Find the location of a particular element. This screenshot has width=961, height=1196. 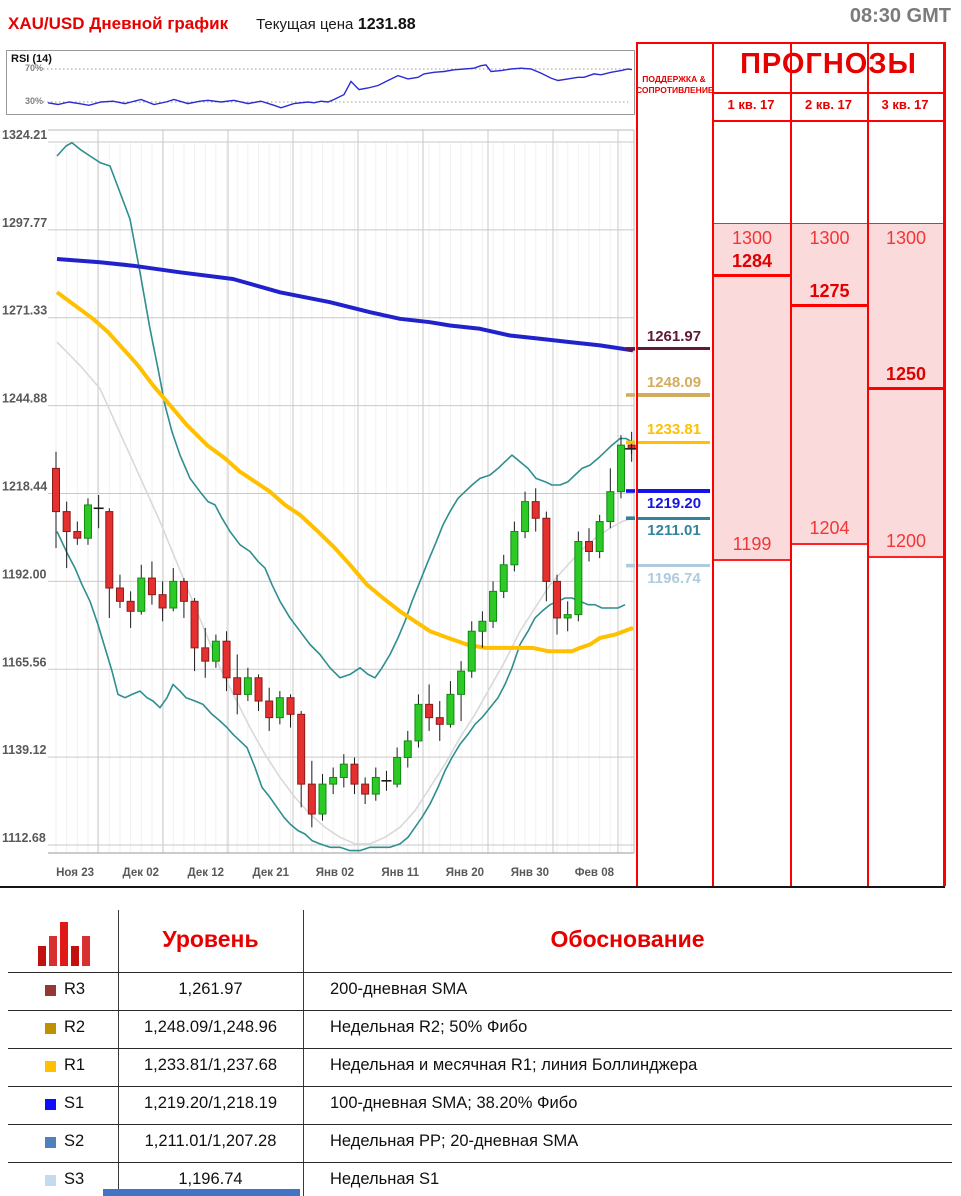

level-value-S3: 1,196.74 is located at coordinates (210, 1179).